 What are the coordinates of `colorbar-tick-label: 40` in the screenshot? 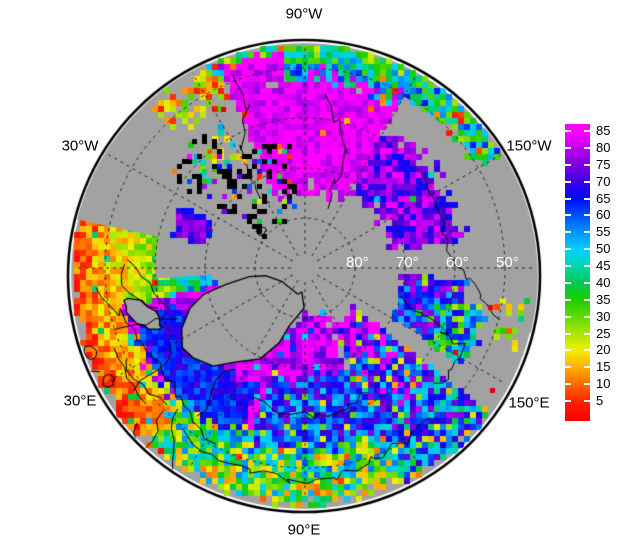 It's located at (603, 282).